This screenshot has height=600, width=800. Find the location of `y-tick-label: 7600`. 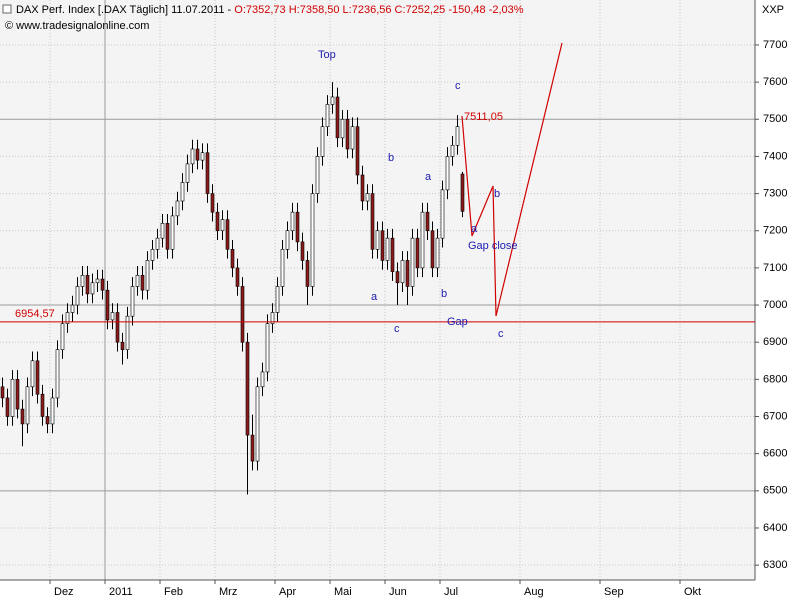

y-tick-label: 7600 is located at coordinates (775, 82).